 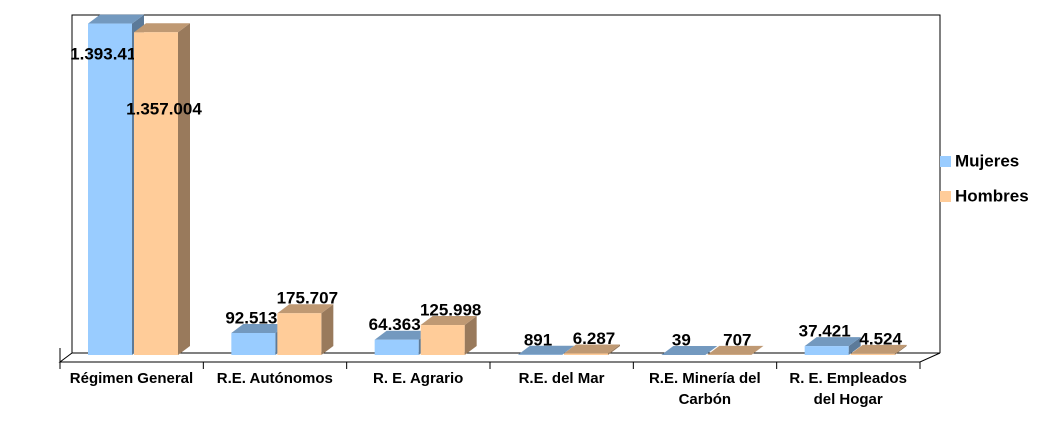 I want to click on x-tick-label: R. E. Empleados del Hogar, so click(x=848, y=389).